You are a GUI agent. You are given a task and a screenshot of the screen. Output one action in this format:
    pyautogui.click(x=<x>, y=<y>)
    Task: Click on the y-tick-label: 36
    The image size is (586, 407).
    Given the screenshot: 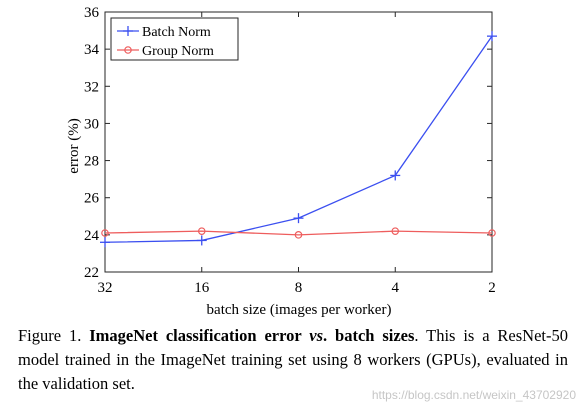 What is the action you would take?
    pyautogui.click(x=92, y=13)
    